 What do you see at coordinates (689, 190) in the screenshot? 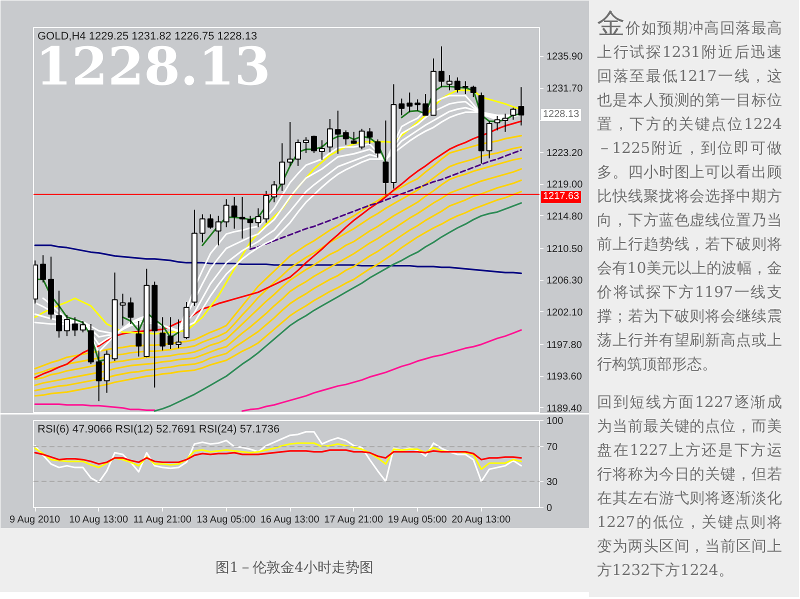
I see `text: 金价如预期冲高回落最高上行试探1231附近后迅速回落至最低1217一线，这也是本人预测的第一目标位置，下方的关键点位1224－1225附近，到位即可做多。四小时图上可以看出顾比快线聚拢将会选择中期方向，下方蓝色虚线位置乃当前上行趋势线，若下破则将会有10美元以上的波幅，金价将试探下方1197一线支撑；若为下破则将会继续震荡上行并有望刷新高点或上行构筑顶部形态。` at bounding box center [689, 190].